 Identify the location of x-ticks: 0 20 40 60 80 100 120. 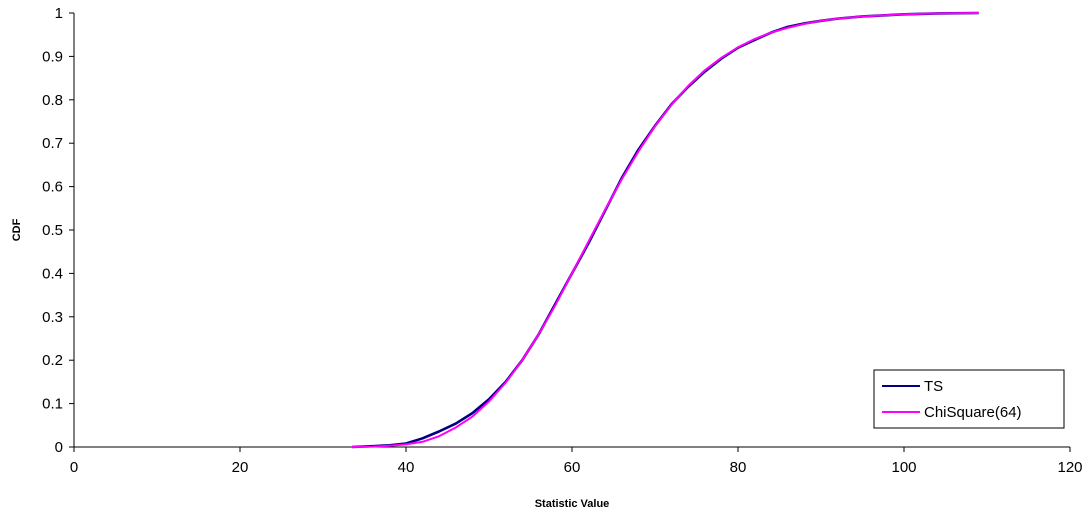
(576, 461).